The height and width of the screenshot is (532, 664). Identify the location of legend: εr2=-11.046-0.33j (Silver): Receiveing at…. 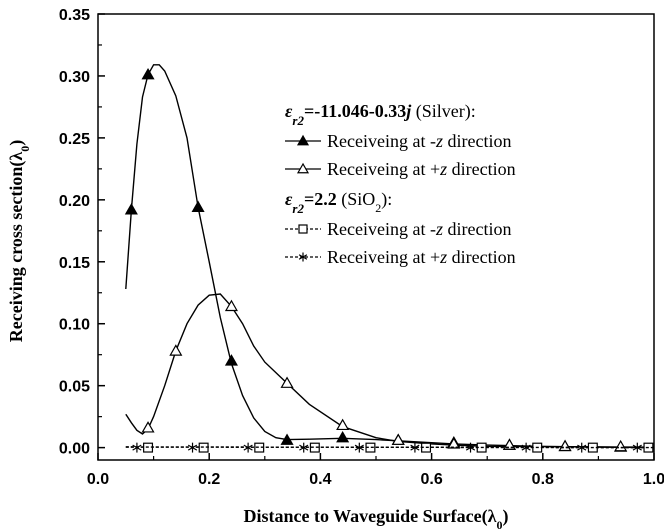
(400, 184).